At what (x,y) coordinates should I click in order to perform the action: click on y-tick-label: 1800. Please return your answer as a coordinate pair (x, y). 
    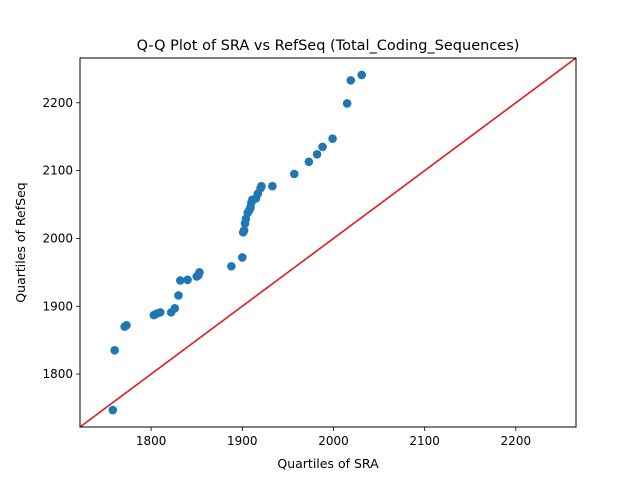
    Looking at the image, I should click on (57, 374).